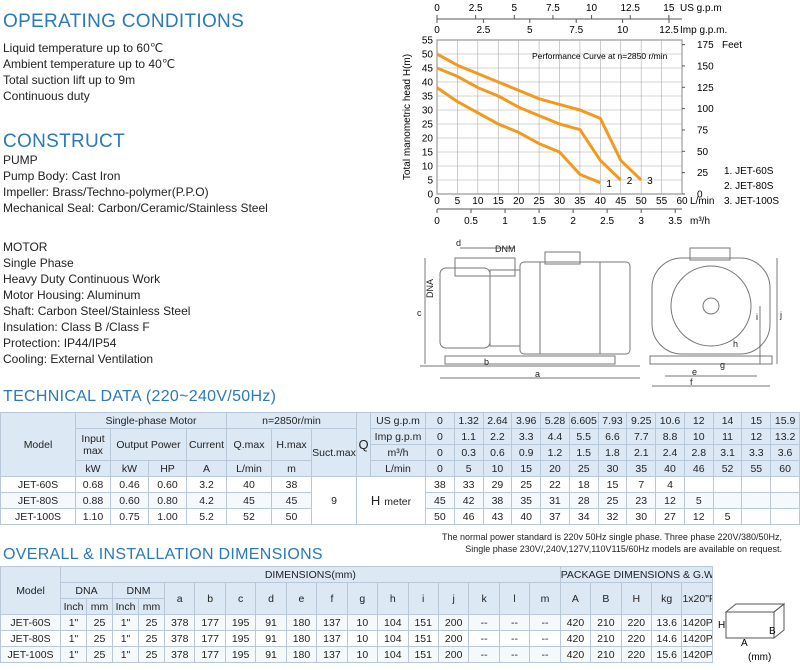  What do you see at coordinates (583, 484) in the screenshot?
I see `head-cell: 18` at bounding box center [583, 484].